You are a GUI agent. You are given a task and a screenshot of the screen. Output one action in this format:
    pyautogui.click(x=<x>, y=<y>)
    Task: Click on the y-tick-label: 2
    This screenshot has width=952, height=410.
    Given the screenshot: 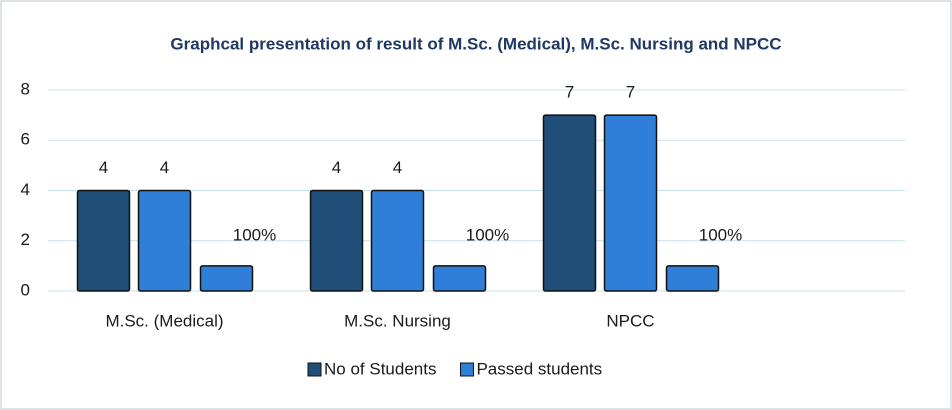 What is the action you would take?
    pyautogui.click(x=25, y=239)
    